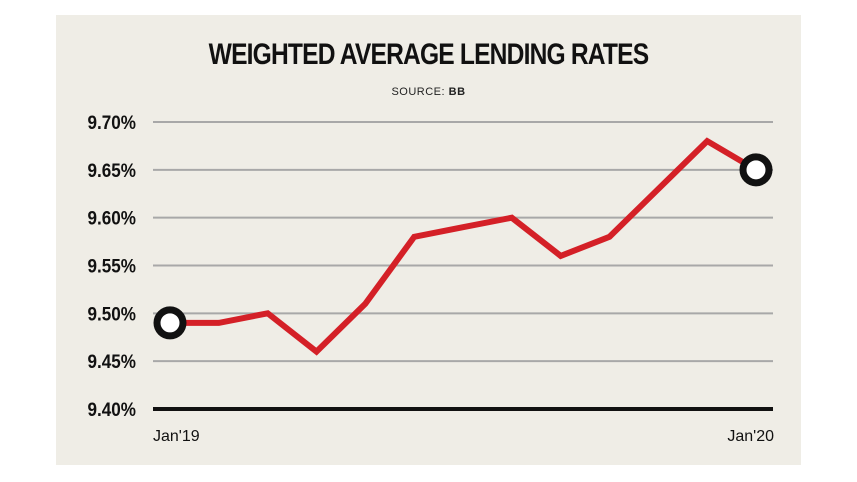 The width and height of the screenshot is (857, 482). Describe the element at coordinates (112, 409) in the screenshot. I see `y-tick-label: 9.40%` at that location.